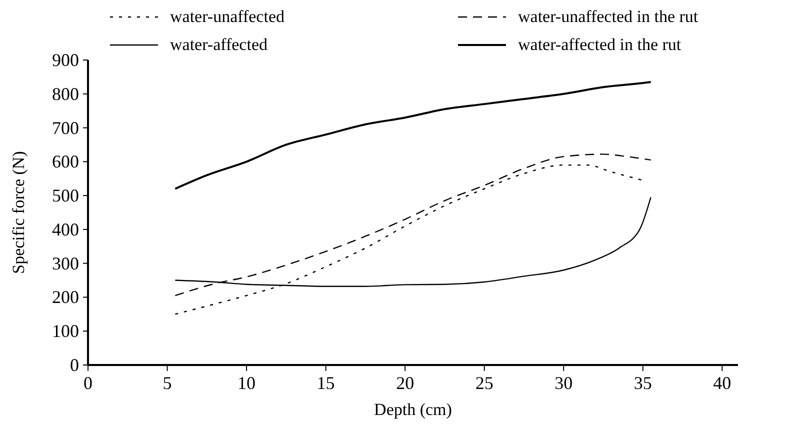 This screenshot has height=432, width=793. What do you see at coordinates (65, 229) in the screenshot?
I see `y-tick-label: 400` at bounding box center [65, 229].